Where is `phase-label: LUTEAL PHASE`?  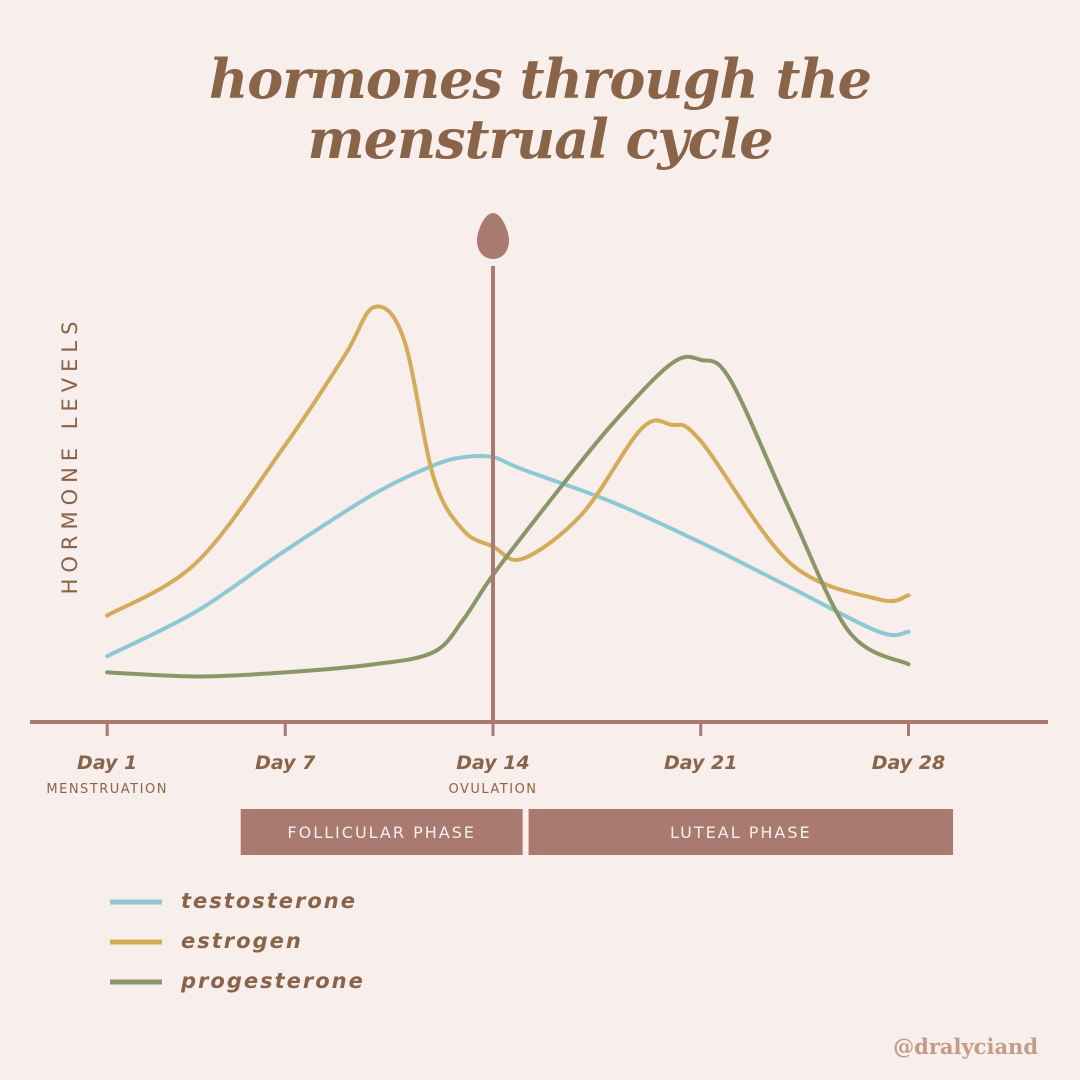 phase-label: LUTEAL PHASE is located at coordinates (741, 832).